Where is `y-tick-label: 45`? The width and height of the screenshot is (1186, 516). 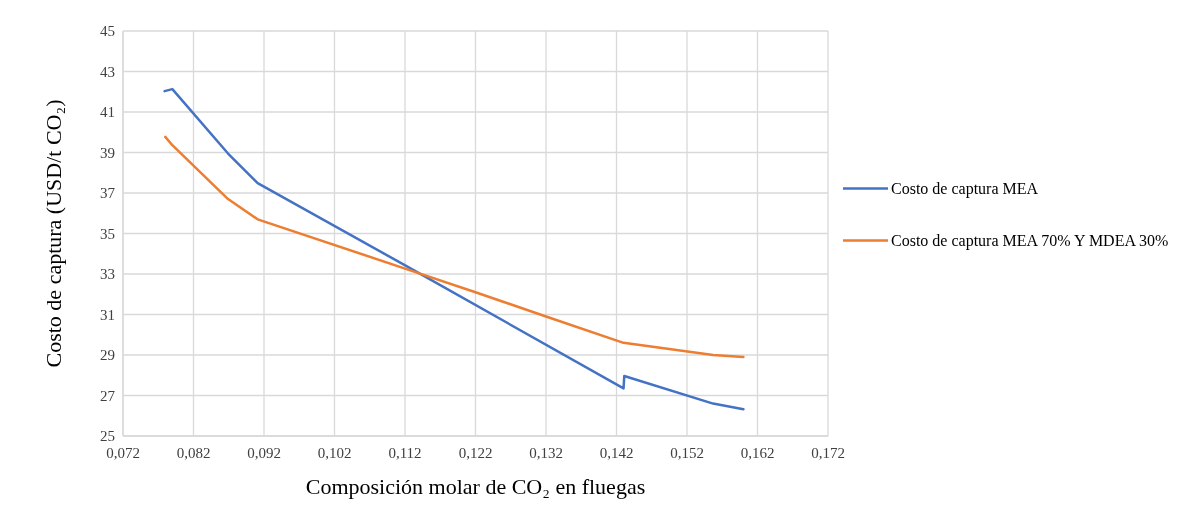 y-tick-label: 45 is located at coordinates (107, 31).